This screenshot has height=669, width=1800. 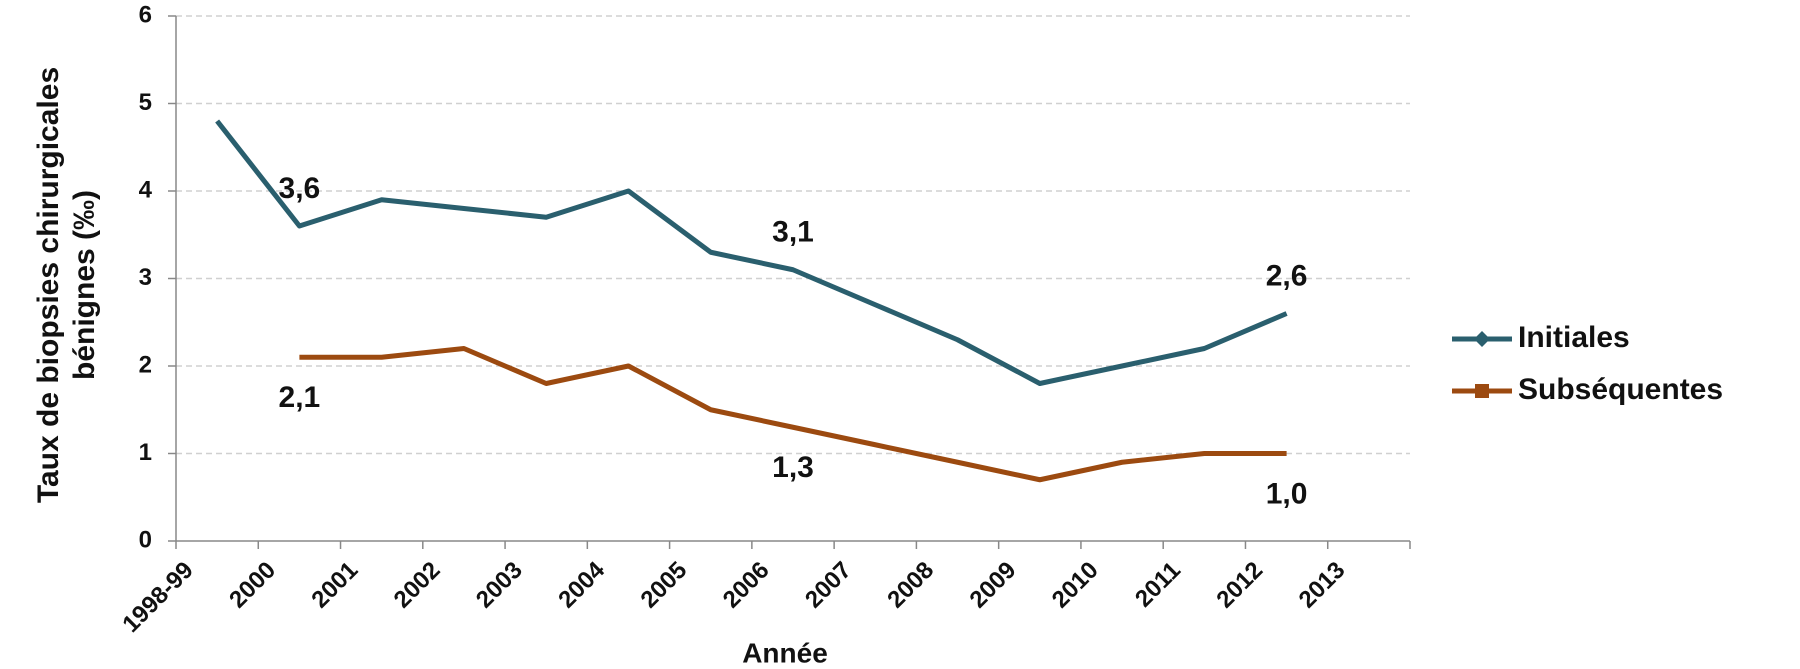 What do you see at coordinates (1158, 585) in the screenshot?
I see `x-tick-label: 2011` at bounding box center [1158, 585].